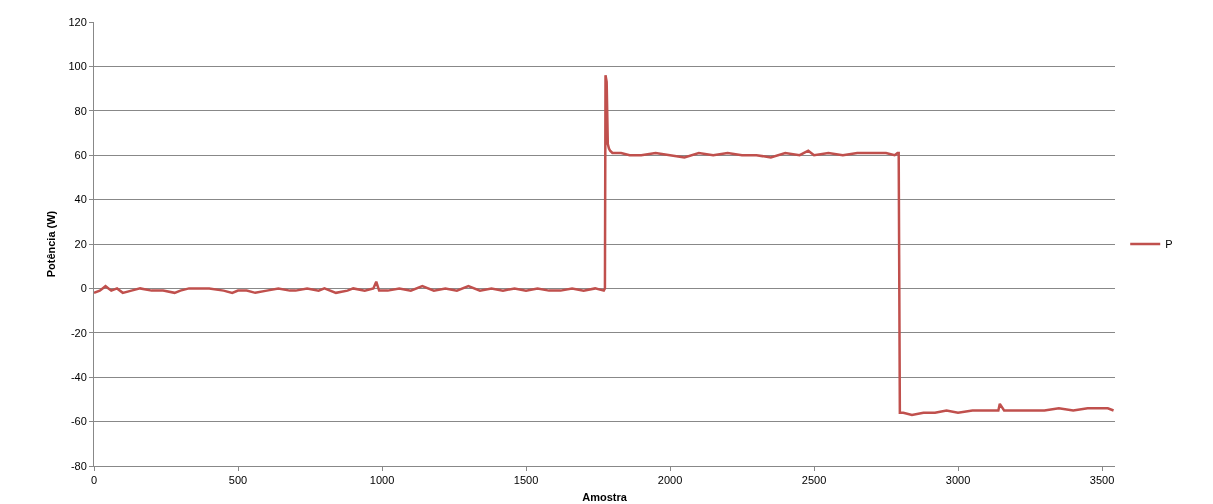  What do you see at coordinates (78, 377) in the screenshot?
I see `y-tick-label: -40` at bounding box center [78, 377].